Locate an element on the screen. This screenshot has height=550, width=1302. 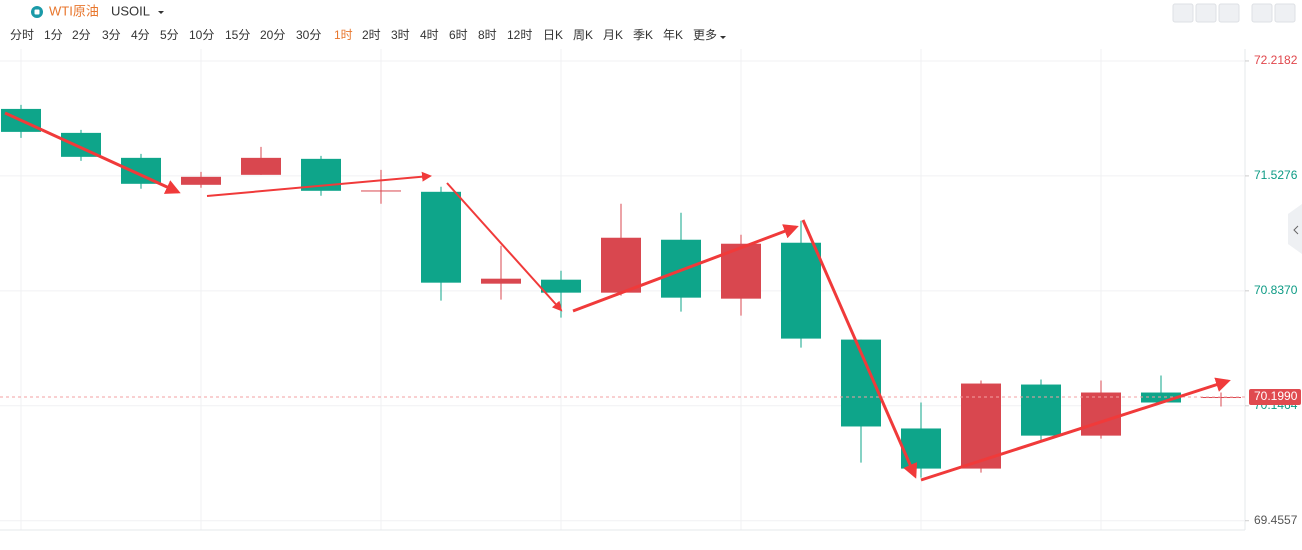
period-tab: 月K is located at coordinates (613, 35).